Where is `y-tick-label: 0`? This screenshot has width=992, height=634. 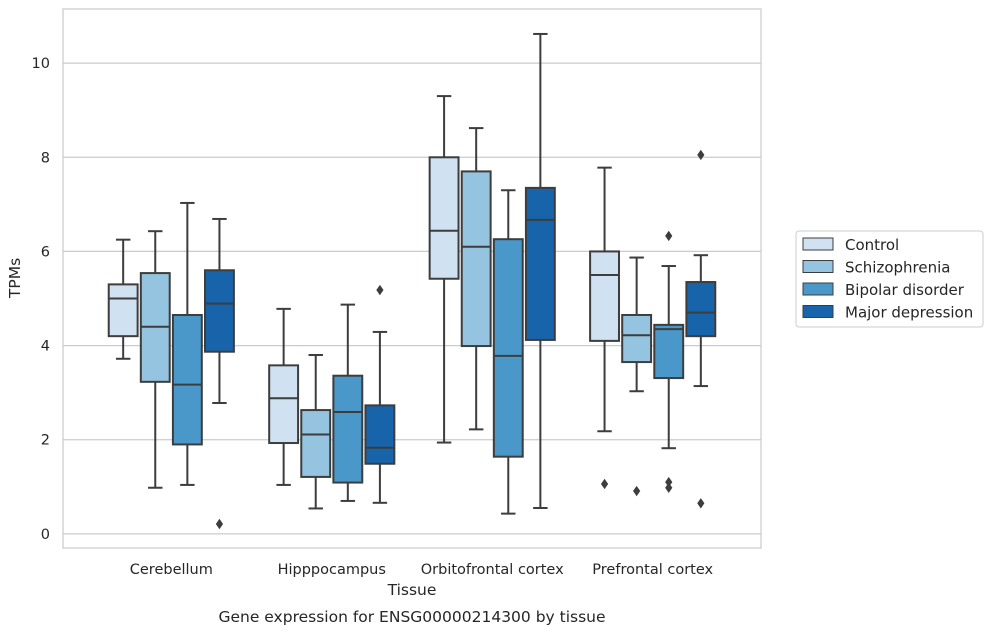
y-tick-label: 0 is located at coordinates (45, 535).